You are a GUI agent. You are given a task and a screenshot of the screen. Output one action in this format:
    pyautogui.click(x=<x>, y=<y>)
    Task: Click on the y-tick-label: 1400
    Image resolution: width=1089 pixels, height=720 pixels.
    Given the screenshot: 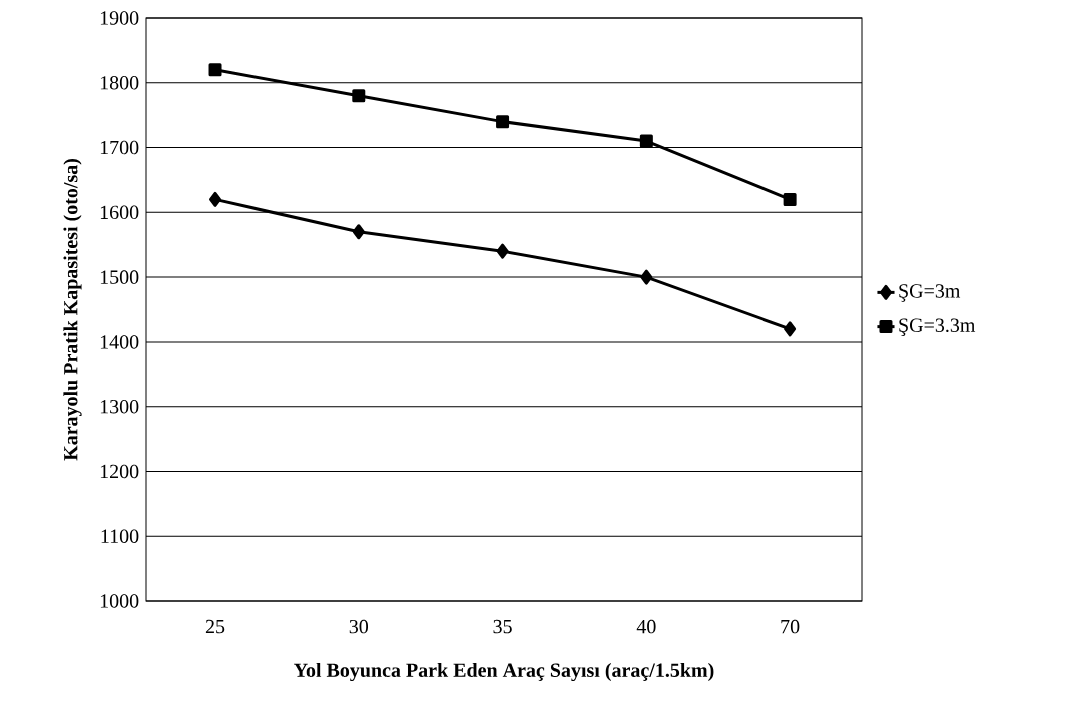 What is the action you would take?
    pyautogui.click(x=119, y=342)
    